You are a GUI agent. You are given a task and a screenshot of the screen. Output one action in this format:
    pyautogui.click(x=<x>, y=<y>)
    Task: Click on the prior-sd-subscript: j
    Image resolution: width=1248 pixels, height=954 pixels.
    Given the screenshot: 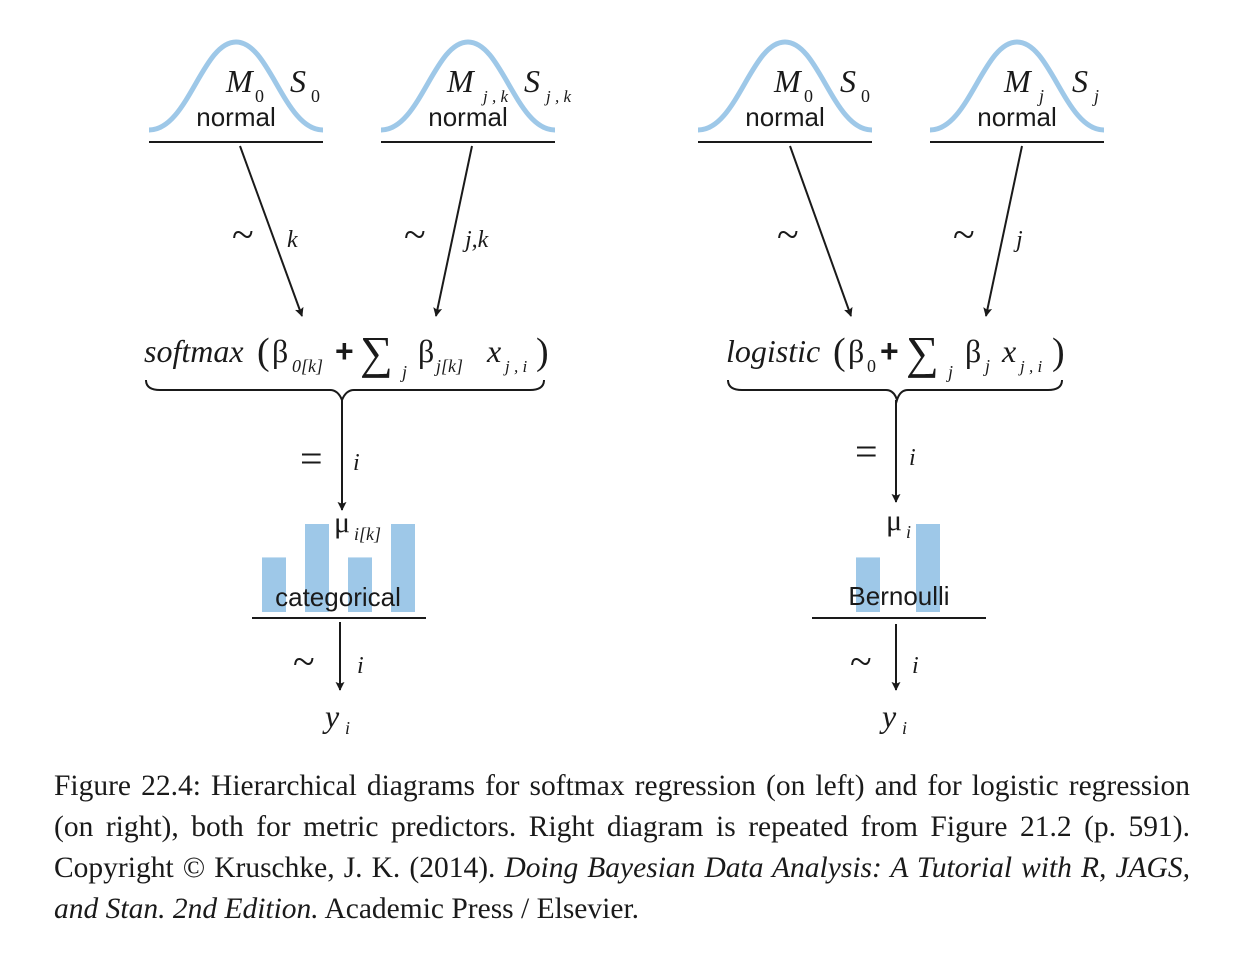 What is the action you would take?
    pyautogui.click(x=1095, y=96)
    